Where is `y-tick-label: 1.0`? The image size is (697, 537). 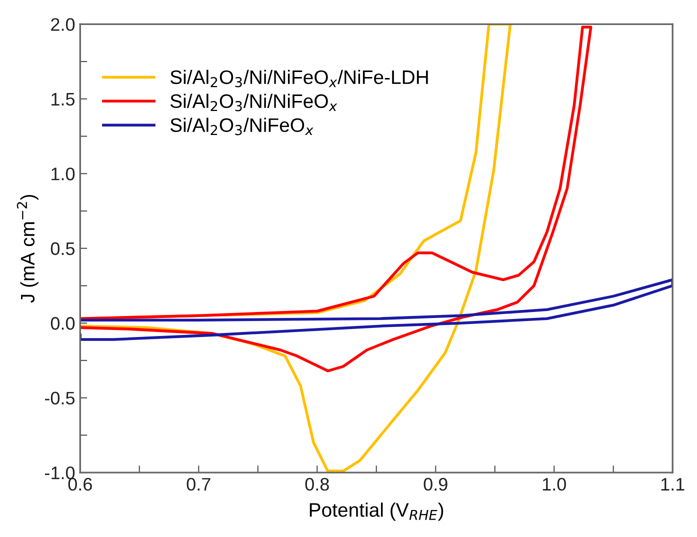 y-tick-label: 1.0 is located at coordinates (63, 174).